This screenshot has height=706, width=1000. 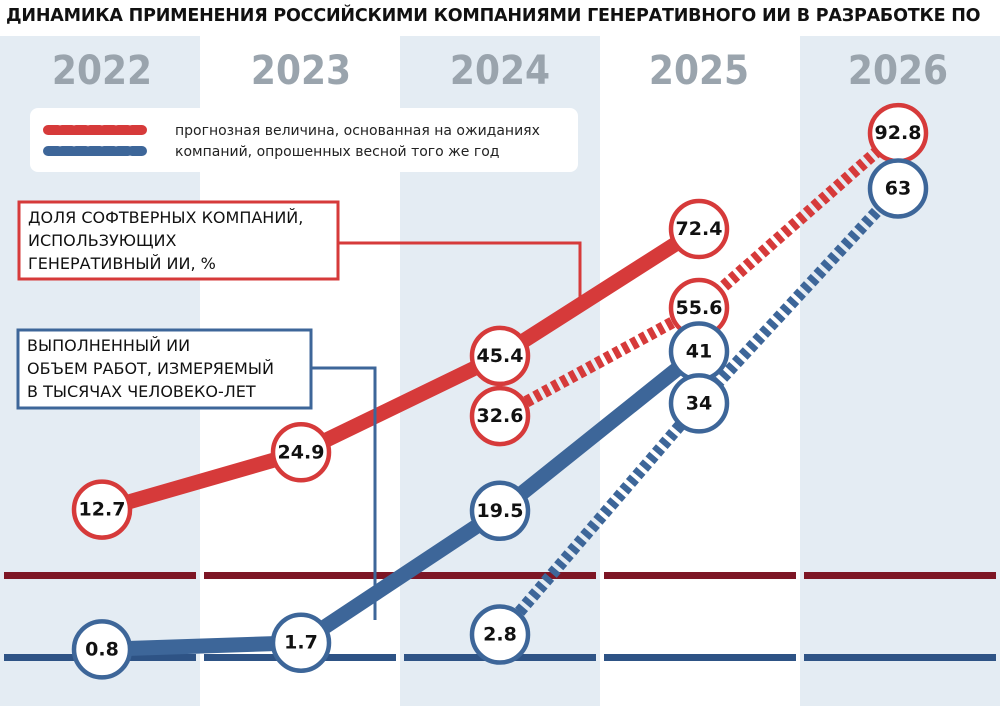 I want to click on data-value-label: 92.8, so click(x=898, y=133).